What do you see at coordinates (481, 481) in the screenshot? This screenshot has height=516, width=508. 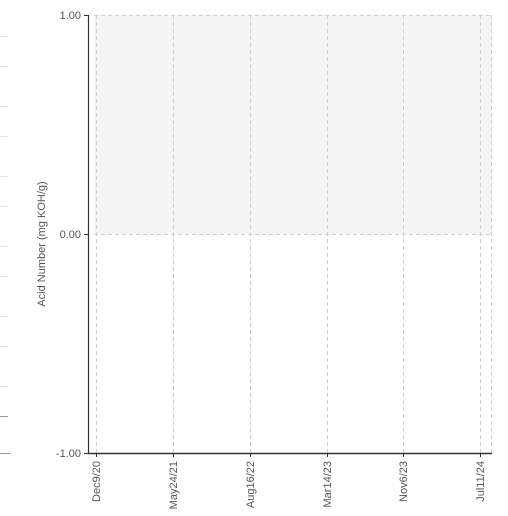 I see `x-tick-label: Jul11/24` at bounding box center [481, 481].